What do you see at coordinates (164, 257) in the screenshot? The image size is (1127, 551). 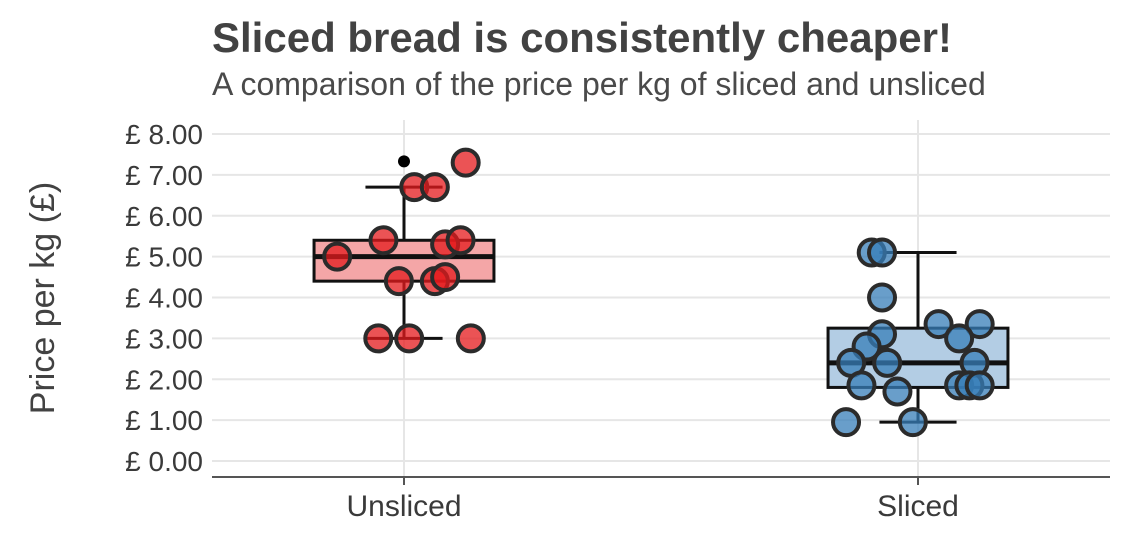 I see `y-tick-label: £ 5.00` at bounding box center [164, 257].